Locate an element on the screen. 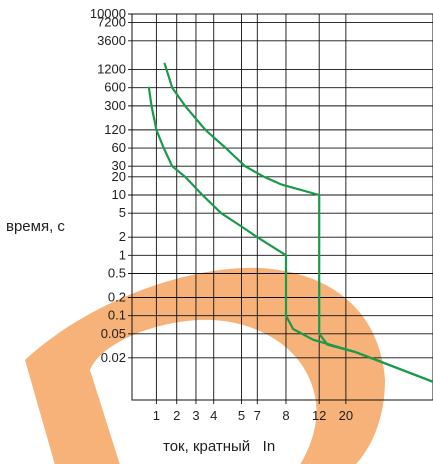 The height and width of the screenshot is (464, 433). y-tick-label: 20 is located at coordinates (119, 176).